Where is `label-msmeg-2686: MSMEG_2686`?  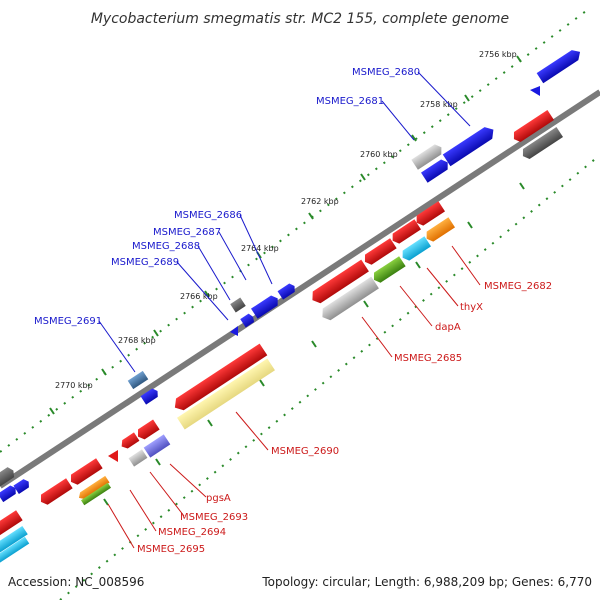 label-msmeg-2686: MSMEG_2686 is located at coordinates (208, 215).